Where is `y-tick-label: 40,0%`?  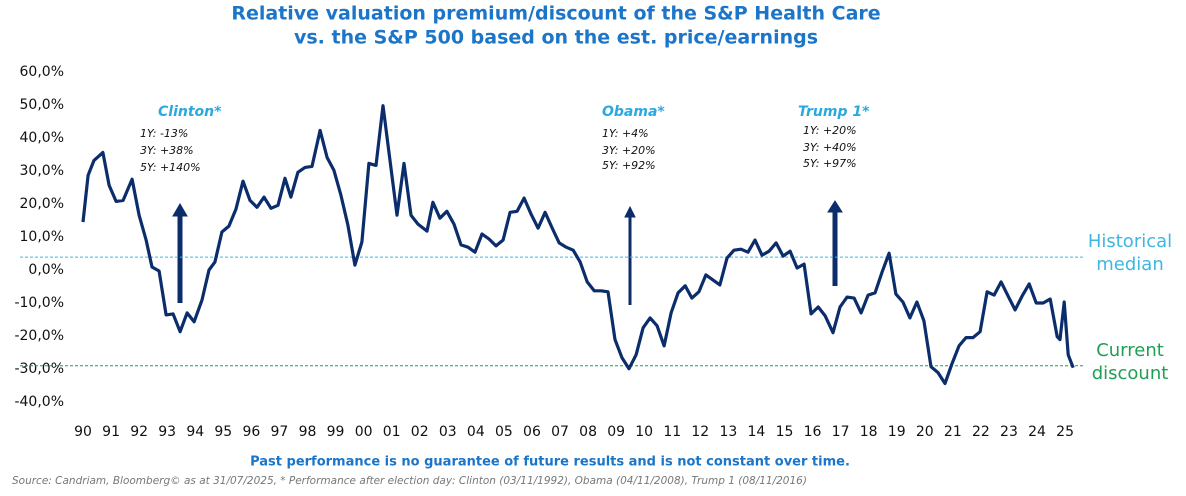 y-tick-label: 40,0% is located at coordinates (42, 138).